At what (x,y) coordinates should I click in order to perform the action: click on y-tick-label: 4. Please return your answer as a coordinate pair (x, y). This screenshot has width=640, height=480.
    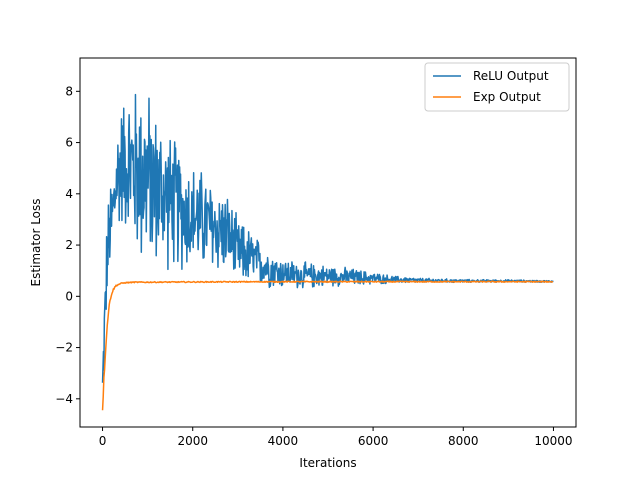
    Looking at the image, I should click on (69, 194).